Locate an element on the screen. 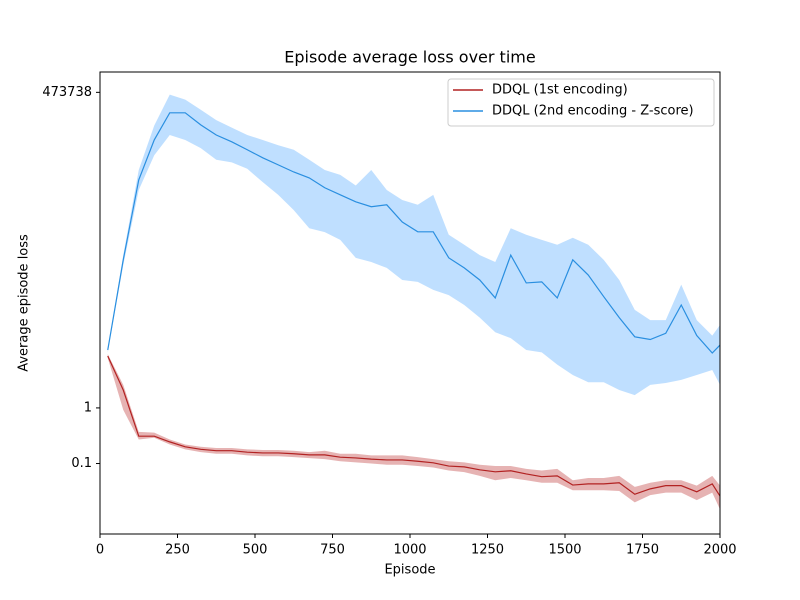 The height and width of the screenshot is (600, 800). x-tick-label: 1250 is located at coordinates (487, 550).